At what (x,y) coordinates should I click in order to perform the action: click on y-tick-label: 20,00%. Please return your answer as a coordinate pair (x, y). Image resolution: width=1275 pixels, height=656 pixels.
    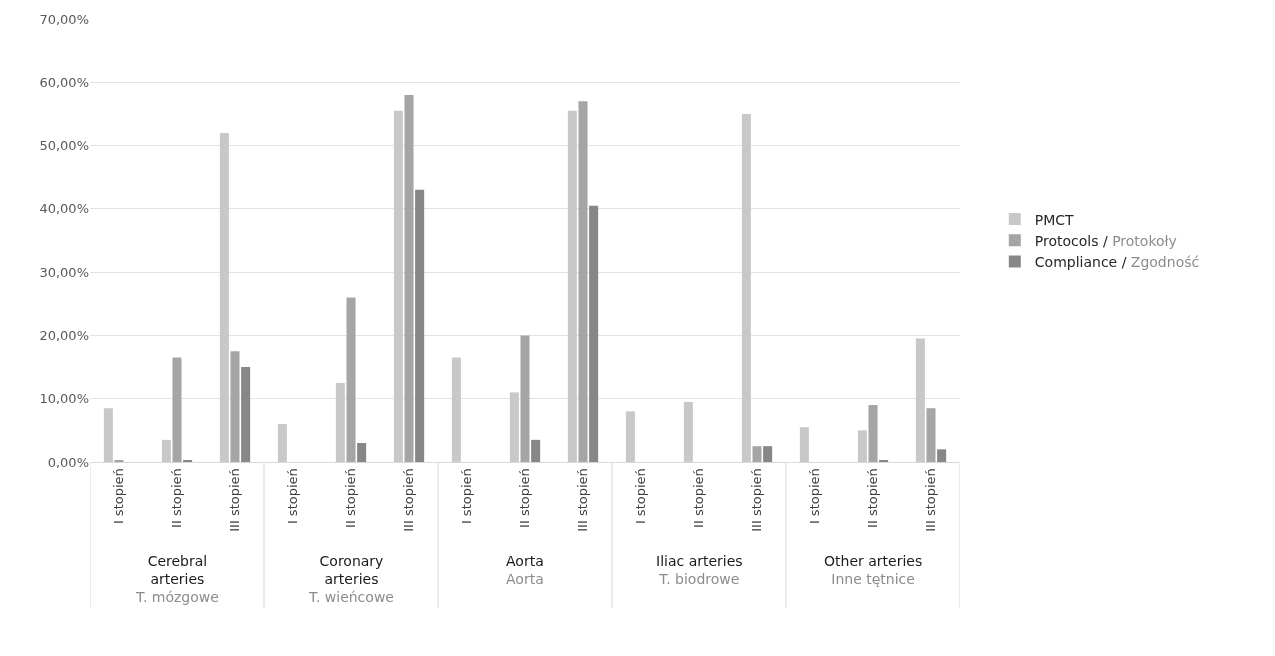
    Looking at the image, I should click on (64, 335).